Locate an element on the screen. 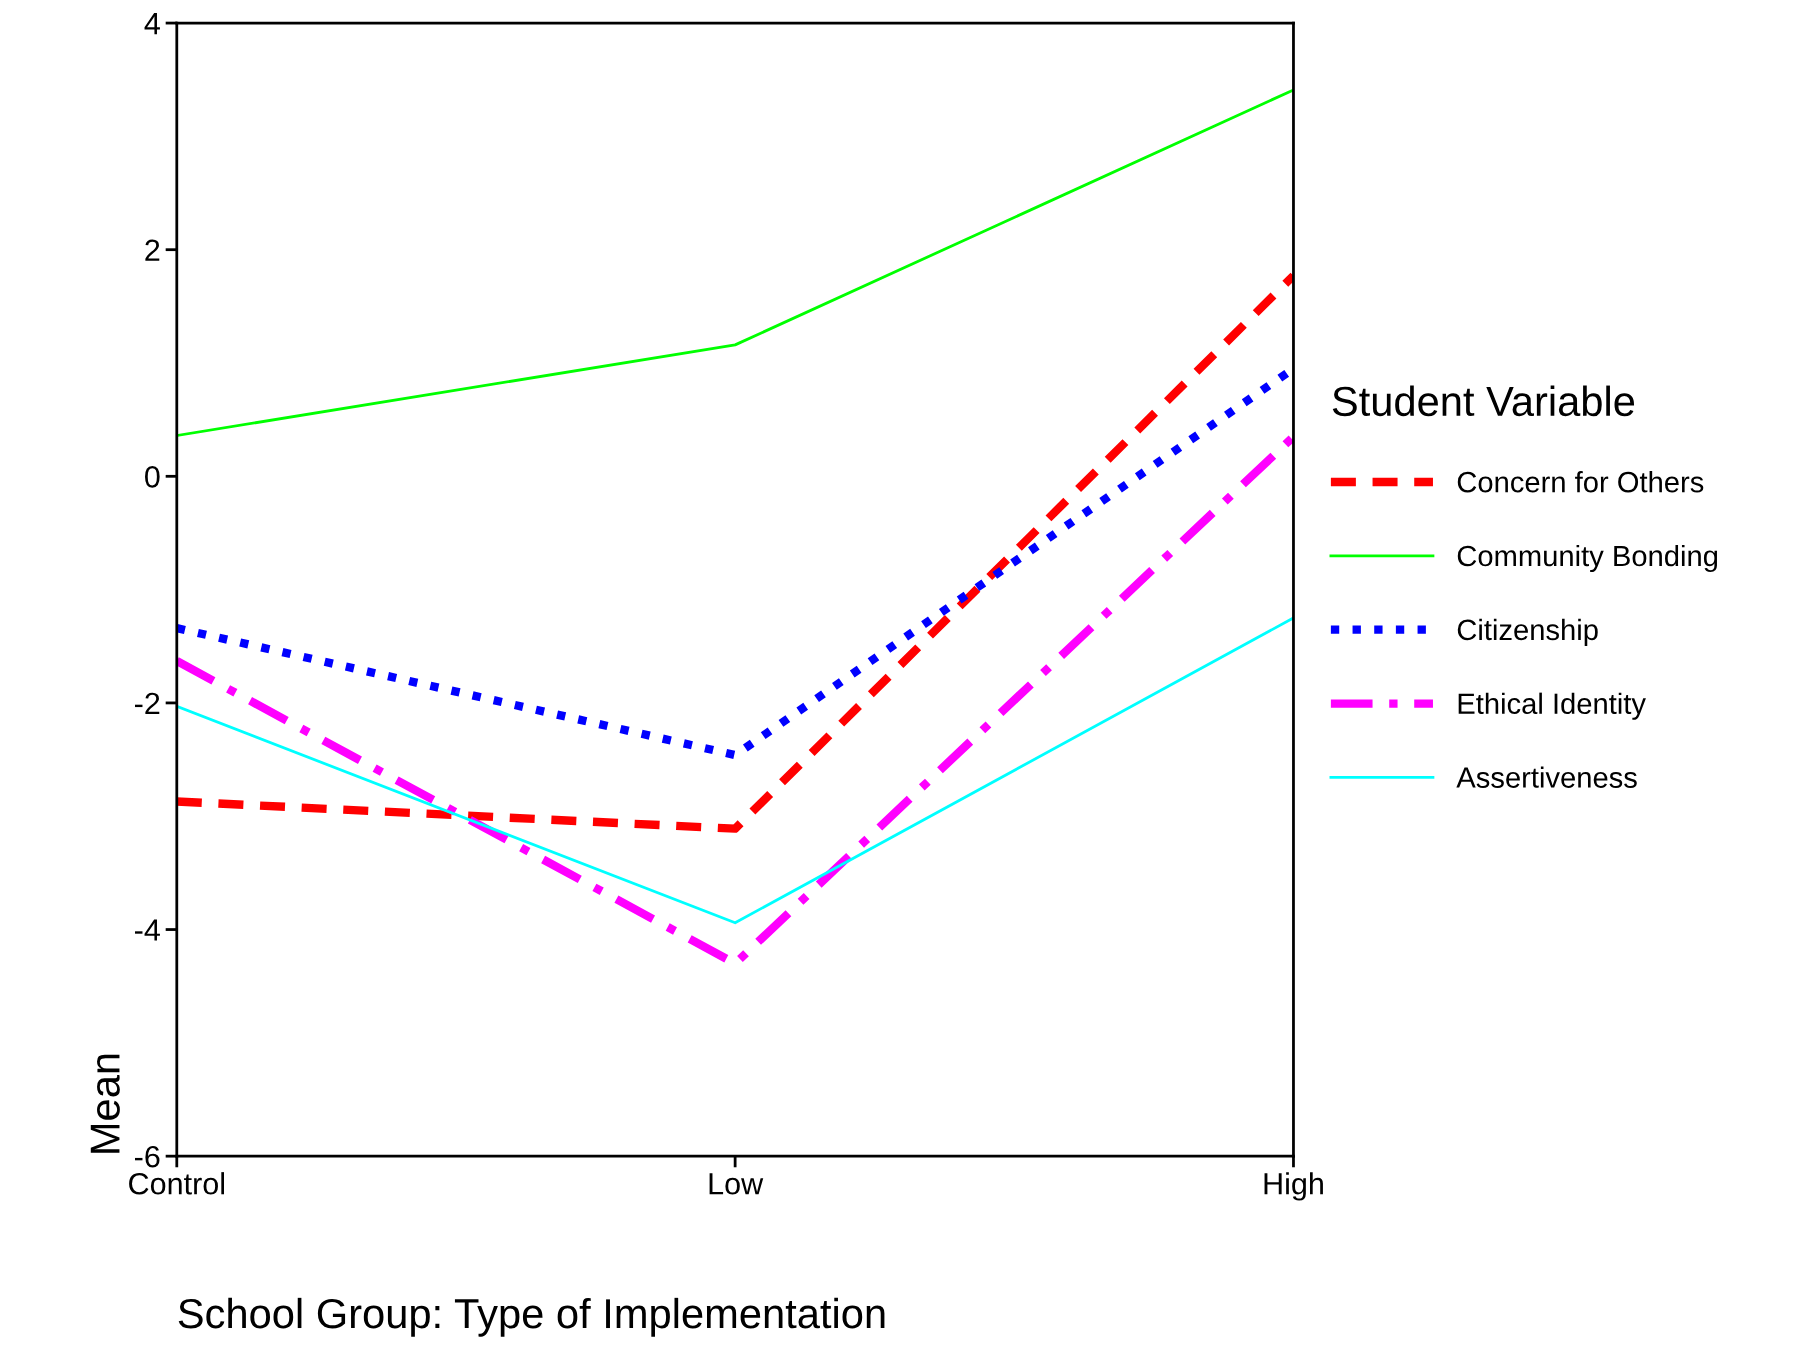 The height and width of the screenshot is (1357, 1804). y-tick-label: -6 is located at coordinates (147, 1156).